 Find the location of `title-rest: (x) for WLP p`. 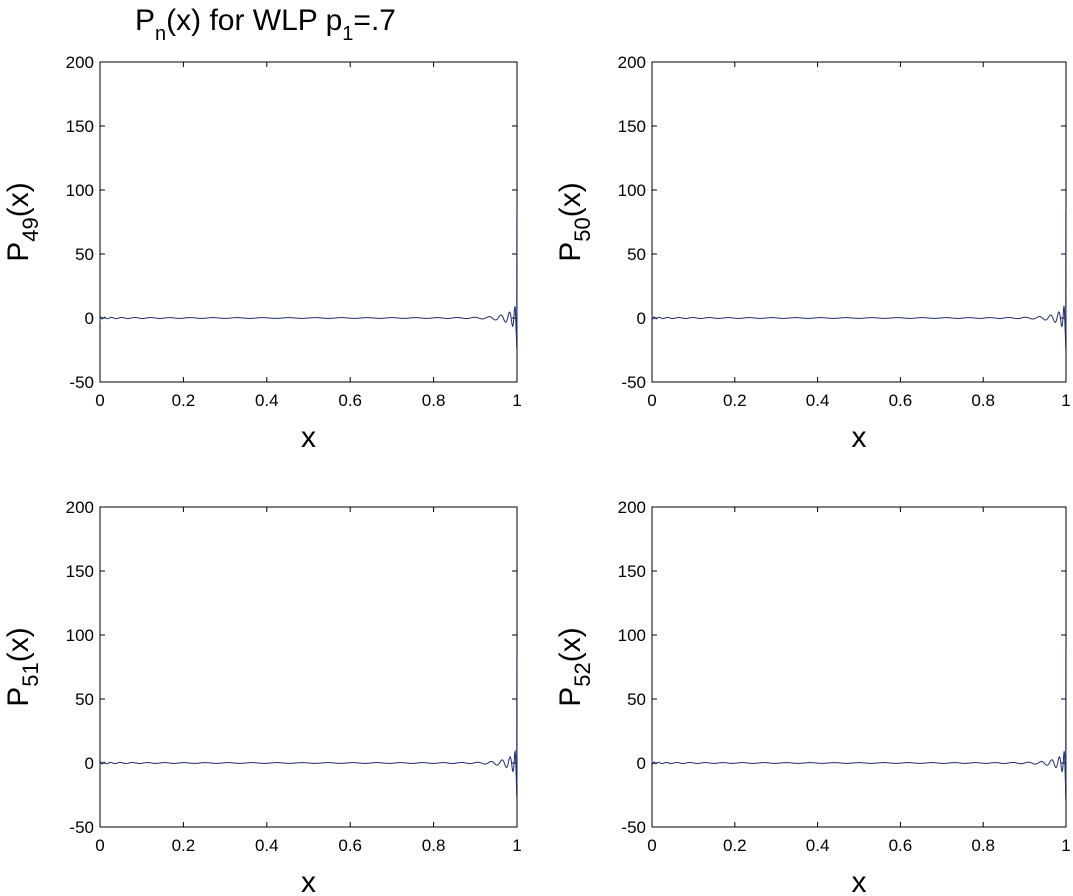

title-rest: (x) for WLP p is located at coordinates (254, 20).